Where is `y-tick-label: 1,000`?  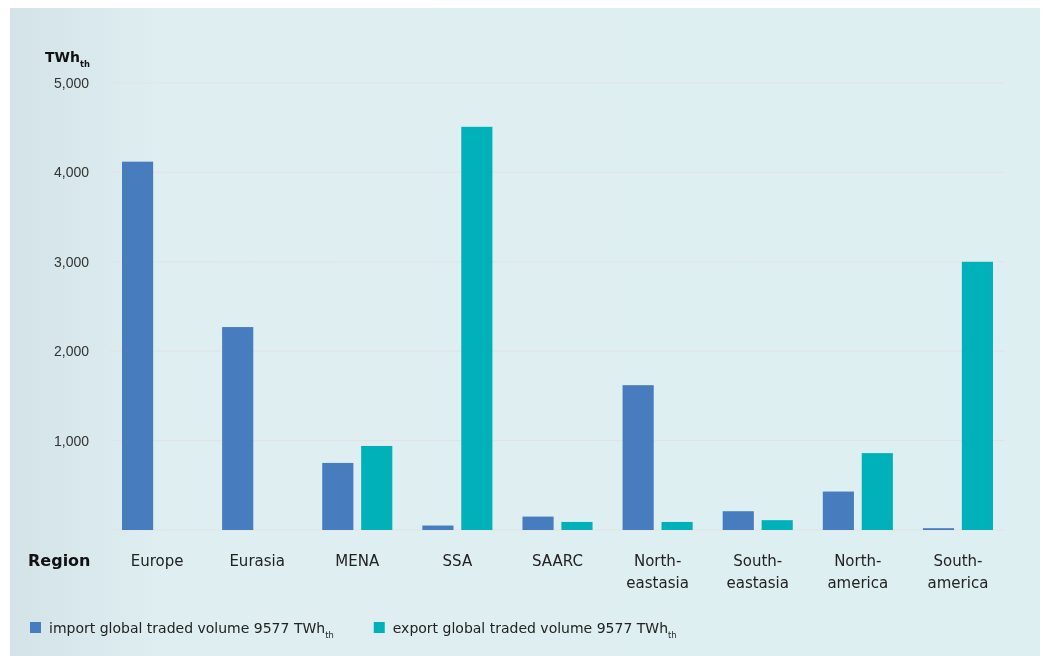
y-tick-label: 1,000 is located at coordinates (71, 440).